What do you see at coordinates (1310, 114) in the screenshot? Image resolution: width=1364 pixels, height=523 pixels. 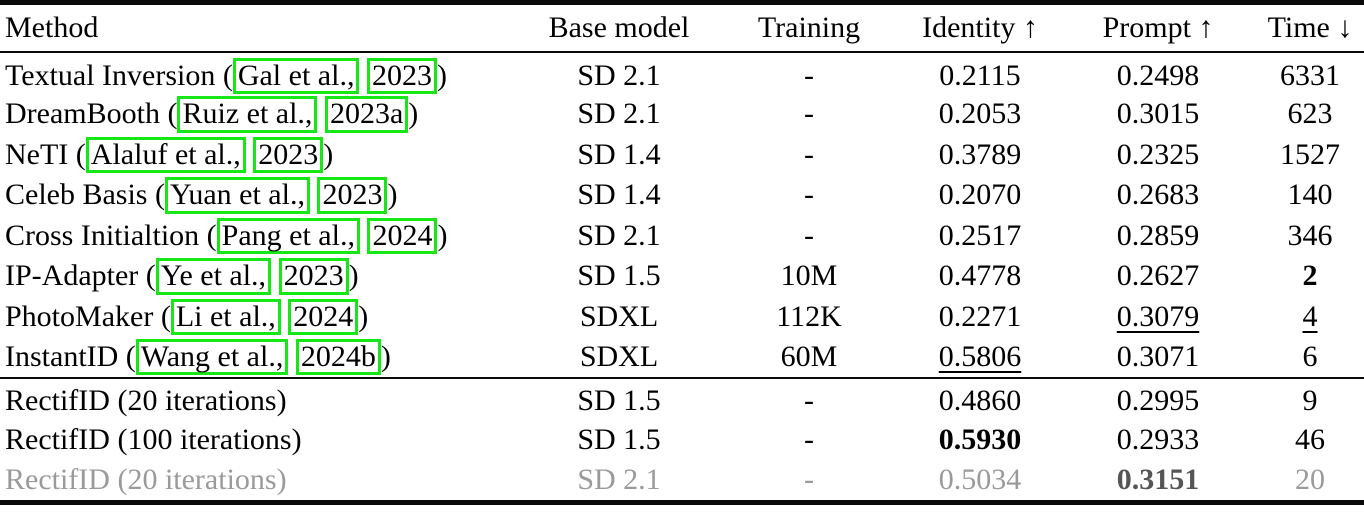 I see `time-cell: 623` at bounding box center [1310, 114].